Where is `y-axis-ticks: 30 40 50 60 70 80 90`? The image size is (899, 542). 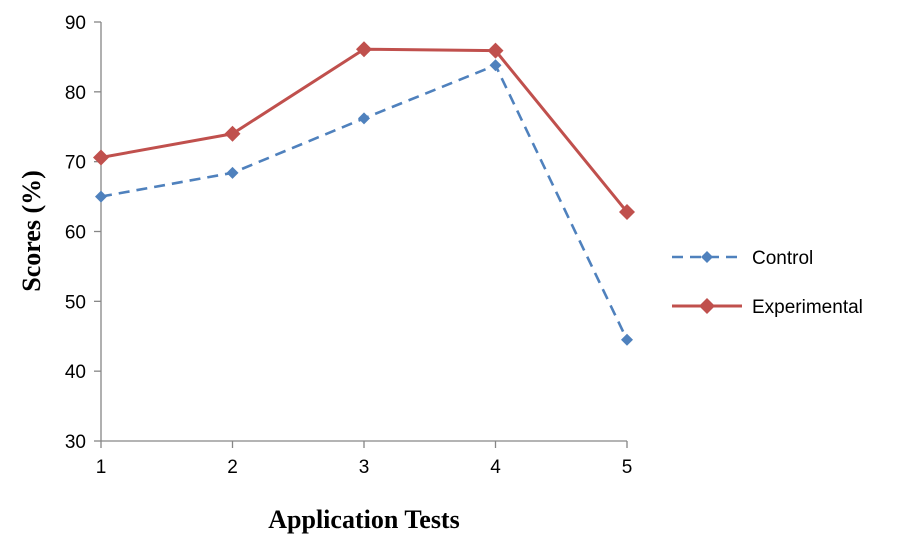
y-axis-ticks: 30 40 50 60 70 80 90 is located at coordinates (83, 233).